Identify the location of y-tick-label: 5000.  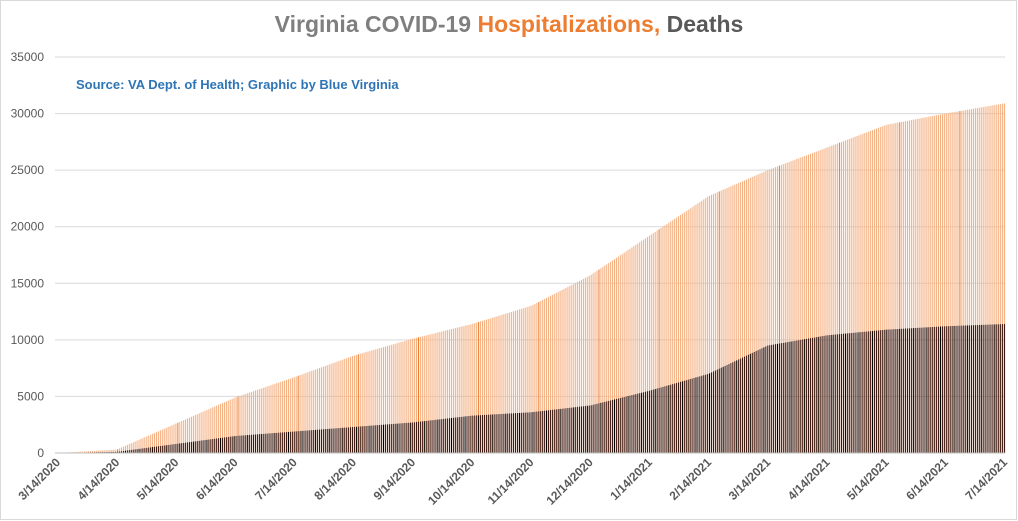
(30, 396).